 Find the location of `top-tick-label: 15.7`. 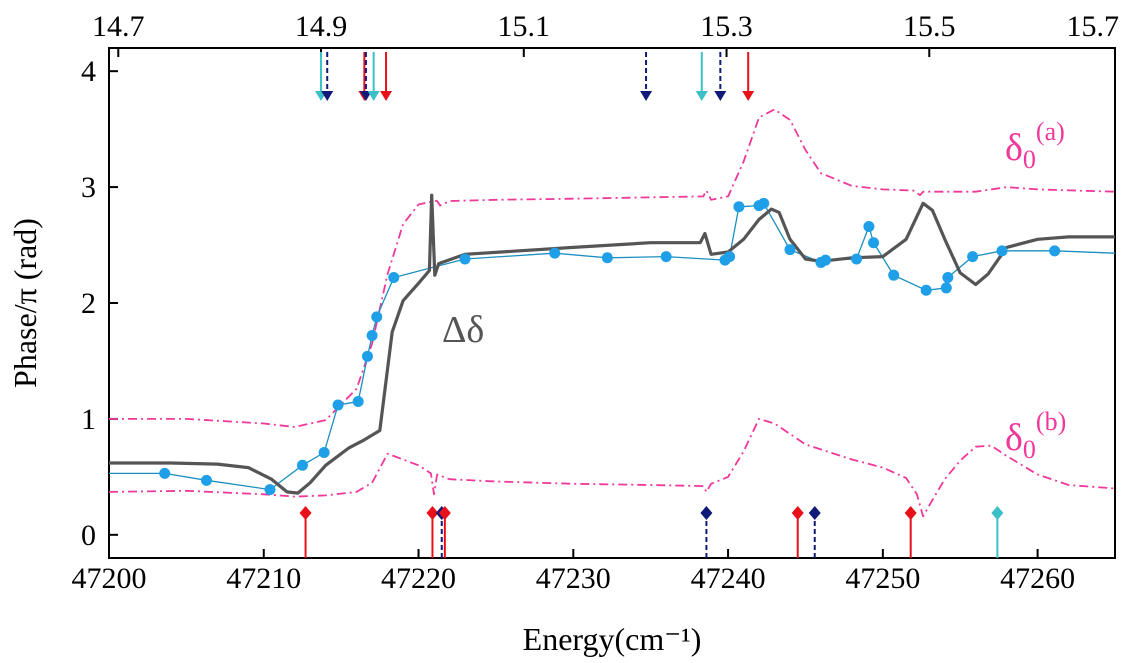

top-tick-label: 15.7 is located at coordinates (1093, 26).